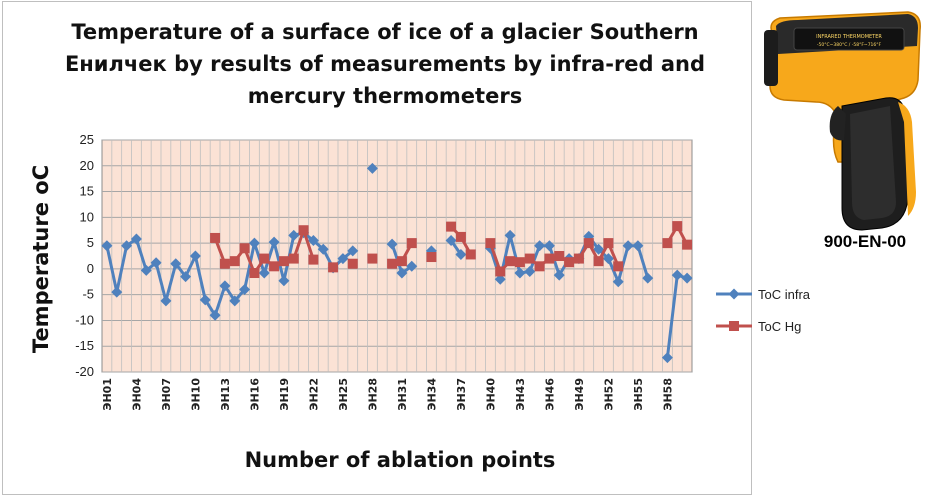  Describe the element at coordinates (225, 394) in the screenshot. I see `x-tick-label: ЭН13` at that location.